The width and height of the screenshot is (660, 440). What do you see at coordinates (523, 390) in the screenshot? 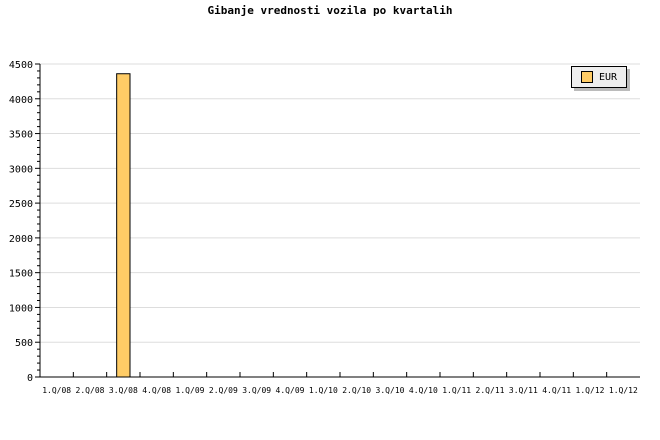
I see `x-tick-label: 3.Q/11` at bounding box center [523, 390].